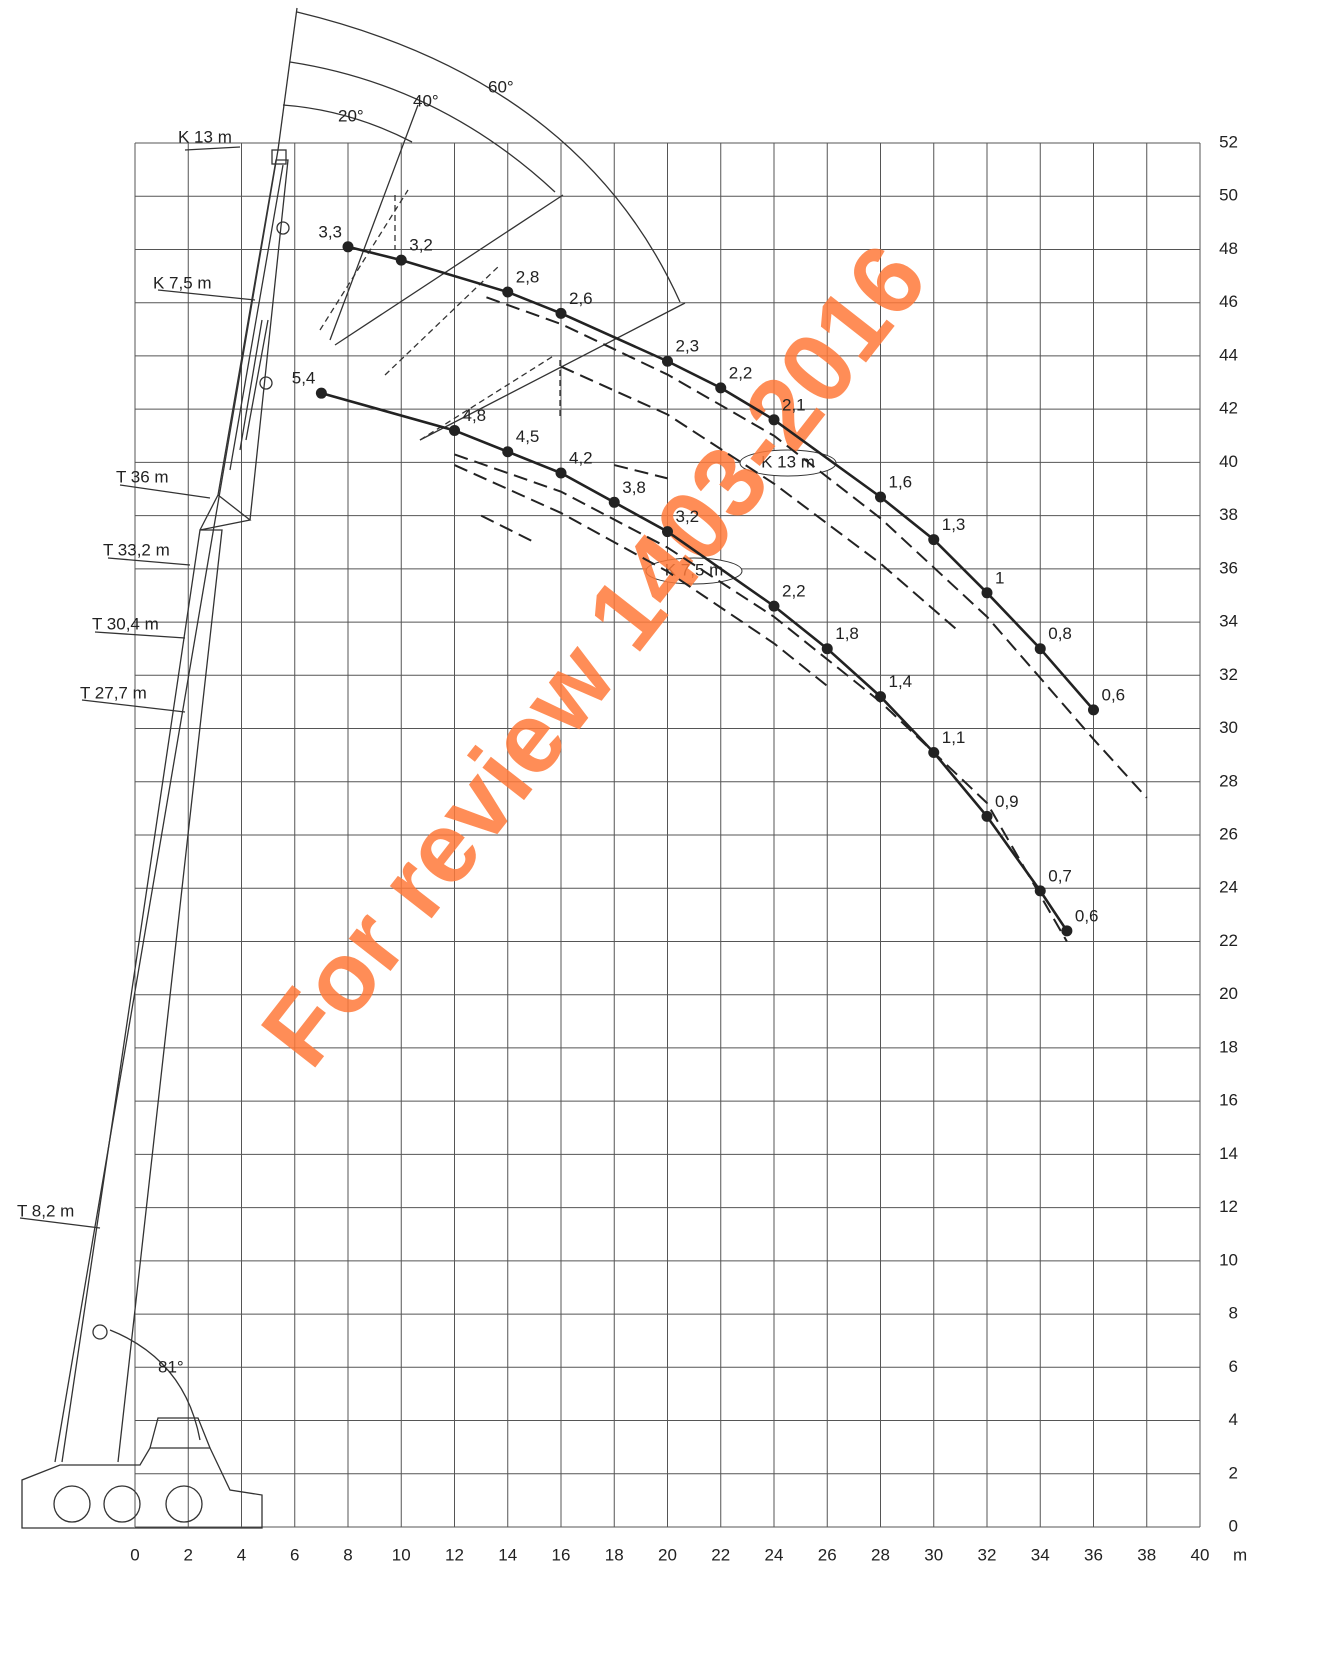 The image size is (1326, 1658). What do you see at coordinates (999, 577) in the screenshot?
I see `load-label: 1` at bounding box center [999, 577].